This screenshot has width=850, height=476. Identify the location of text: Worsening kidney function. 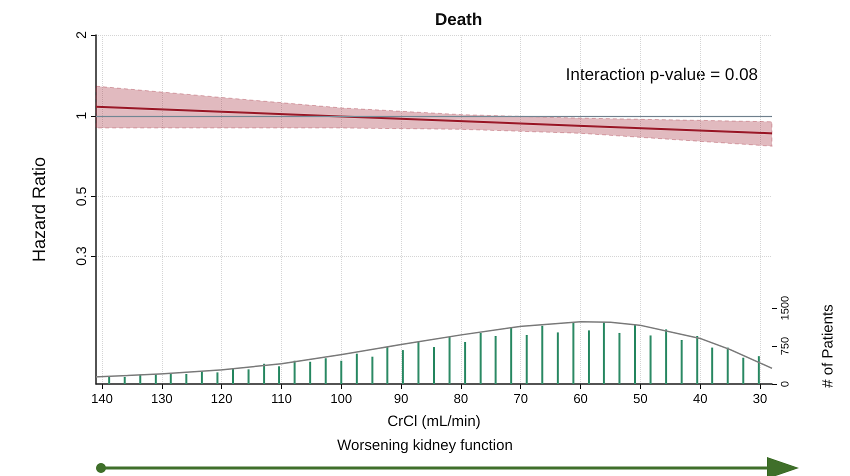
(425, 445).